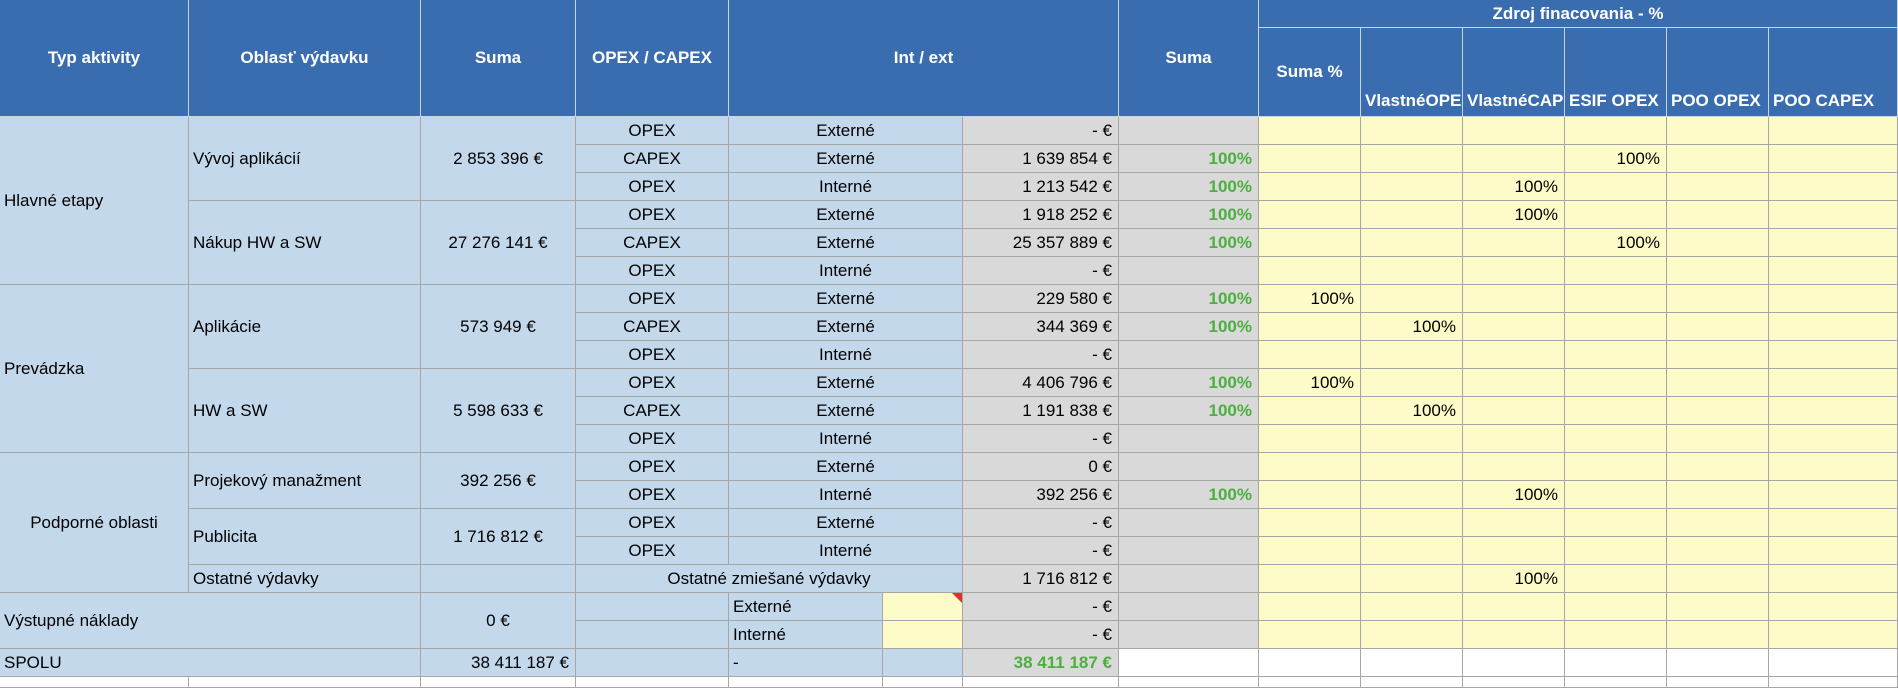 Image resolution: width=1898 pixels, height=688 pixels. Describe the element at coordinates (1041, 215) in the screenshot. I see `row-amount: 1 918 252 €` at that location.